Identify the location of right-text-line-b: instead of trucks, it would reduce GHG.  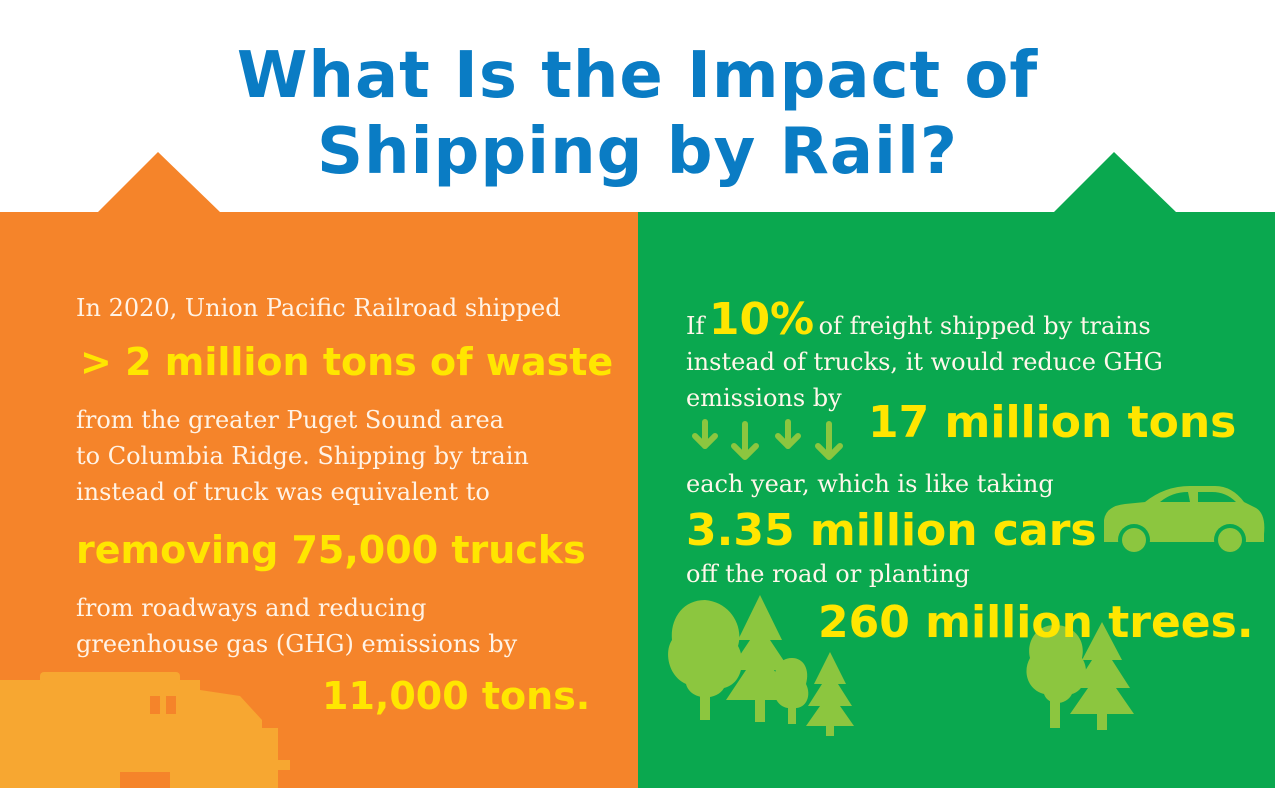
(924, 362).